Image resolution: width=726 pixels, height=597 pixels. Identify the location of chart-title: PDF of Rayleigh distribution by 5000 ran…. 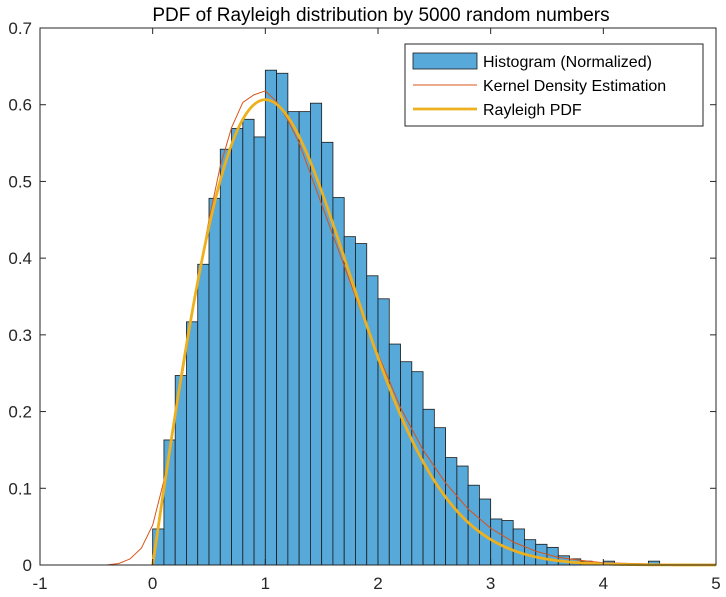
(380, 15).